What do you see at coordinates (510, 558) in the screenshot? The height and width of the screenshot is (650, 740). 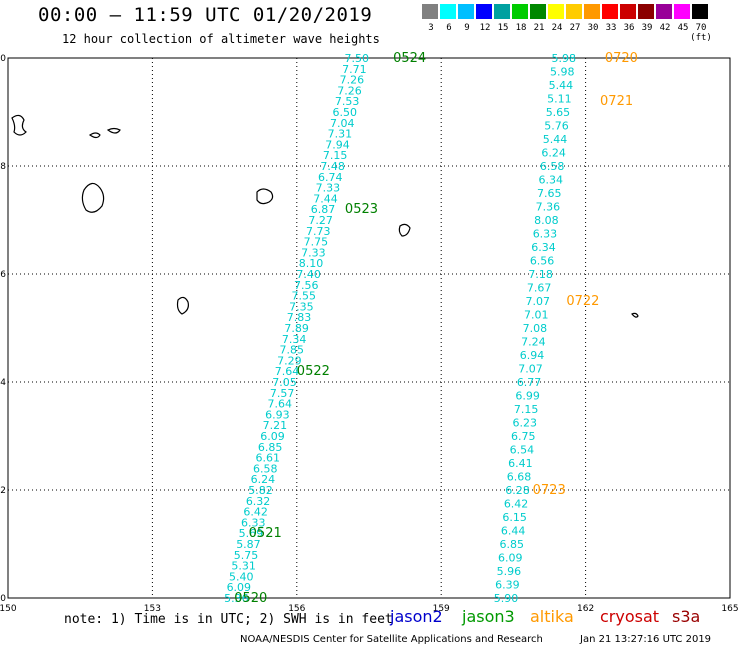 I see `swh-point: 6.09` at bounding box center [510, 558].